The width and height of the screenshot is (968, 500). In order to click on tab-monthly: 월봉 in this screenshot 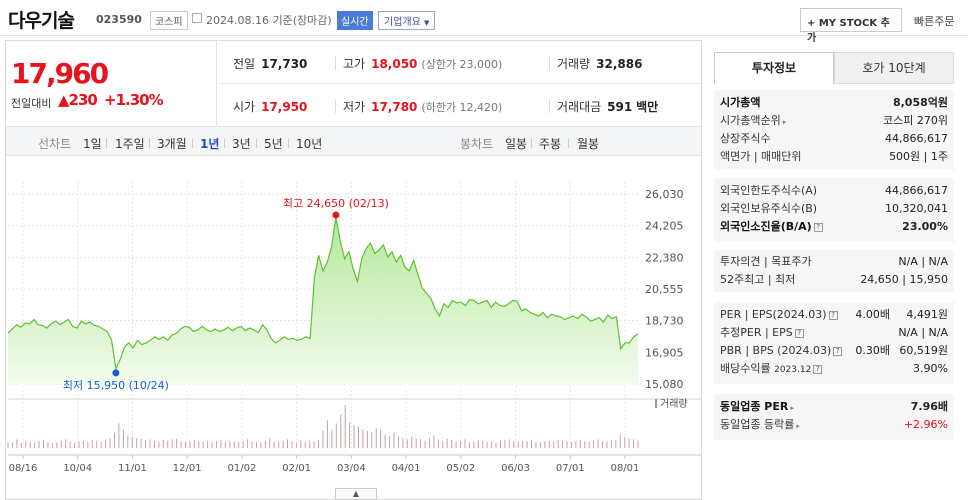, I will do `click(588, 144)`.